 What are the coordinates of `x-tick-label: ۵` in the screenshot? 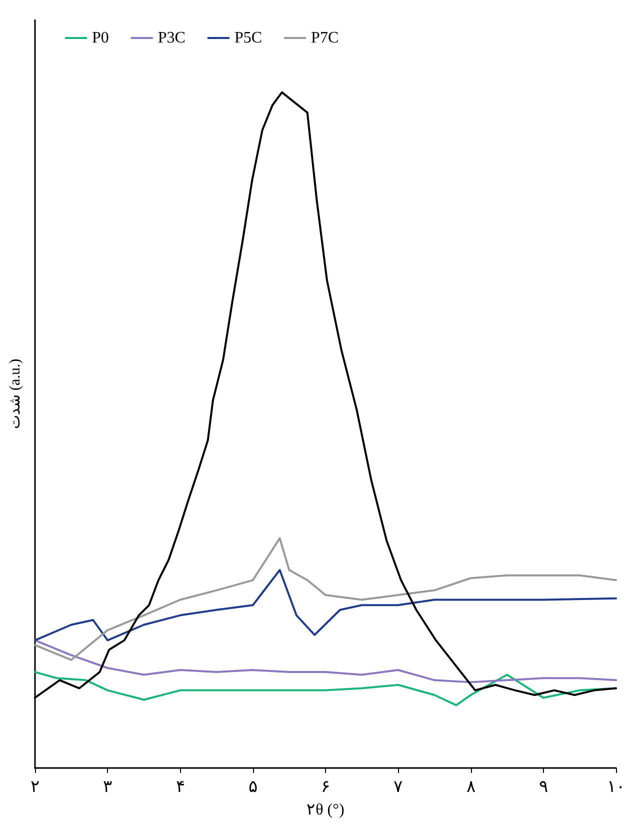 It's located at (253, 786).